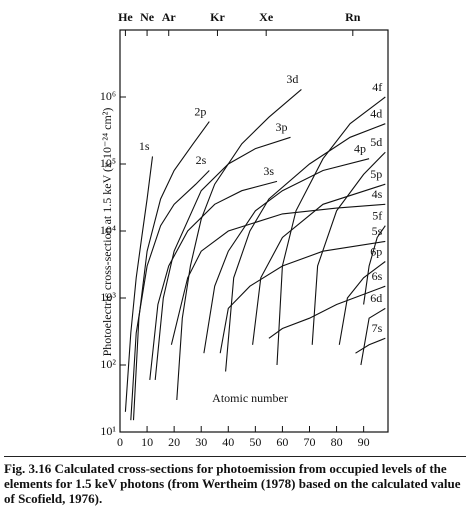 This screenshot has width=474, height=523. I want to click on y-tick-label: 10¹, so click(108, 431).